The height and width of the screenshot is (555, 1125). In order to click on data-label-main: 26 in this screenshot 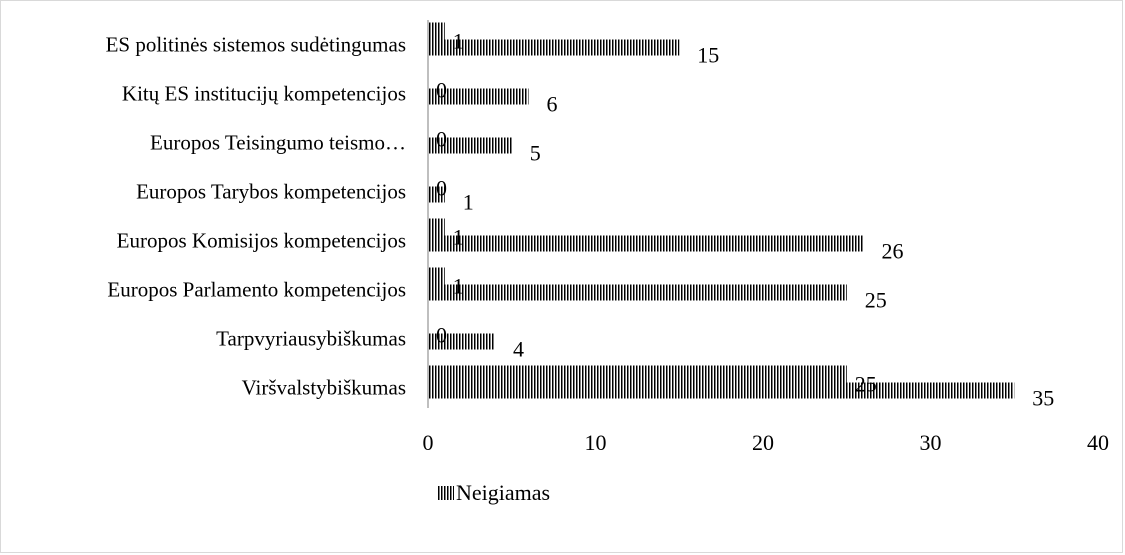, I will do `click(893, 251)`.